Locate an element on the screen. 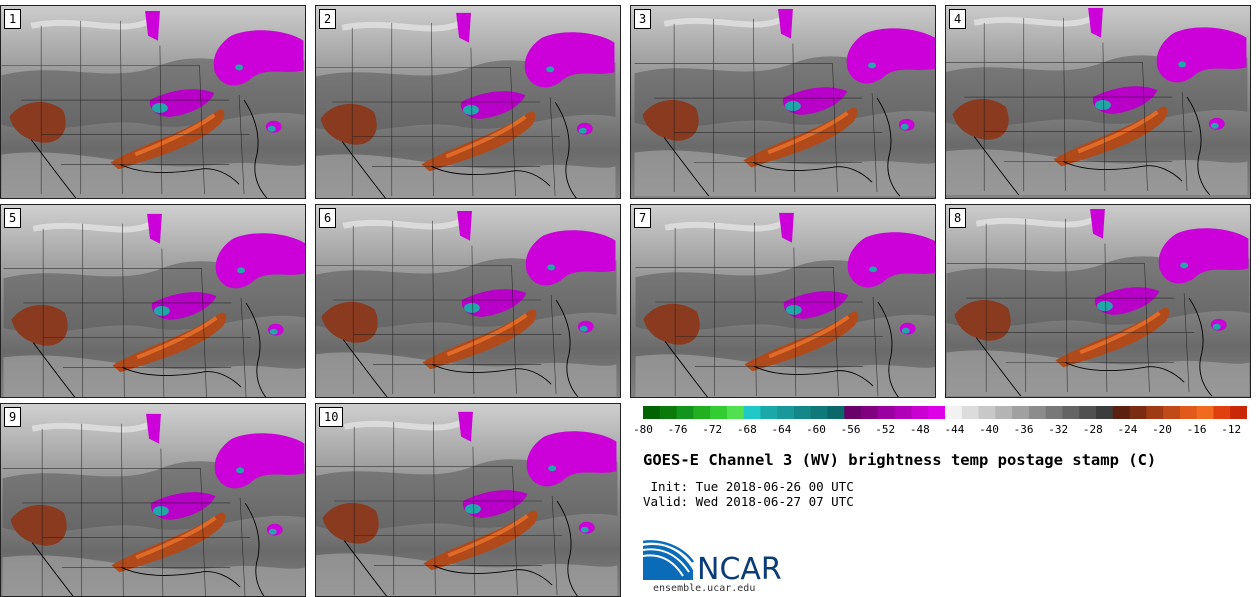 This screenshot has width=1260, height=597. colorbar is located at coordinates (945, 412).